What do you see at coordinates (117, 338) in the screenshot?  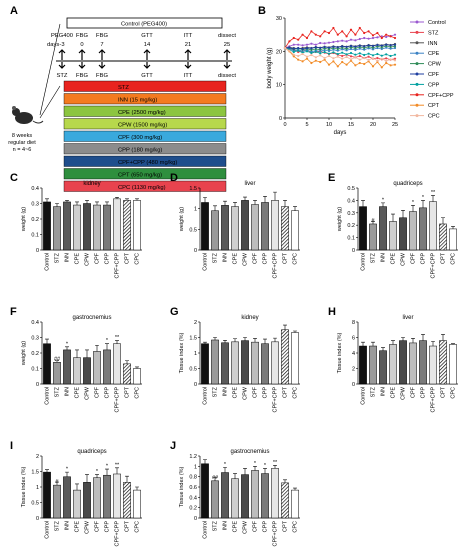 I see `significance-marker: **` at bounding box center [117, 338].